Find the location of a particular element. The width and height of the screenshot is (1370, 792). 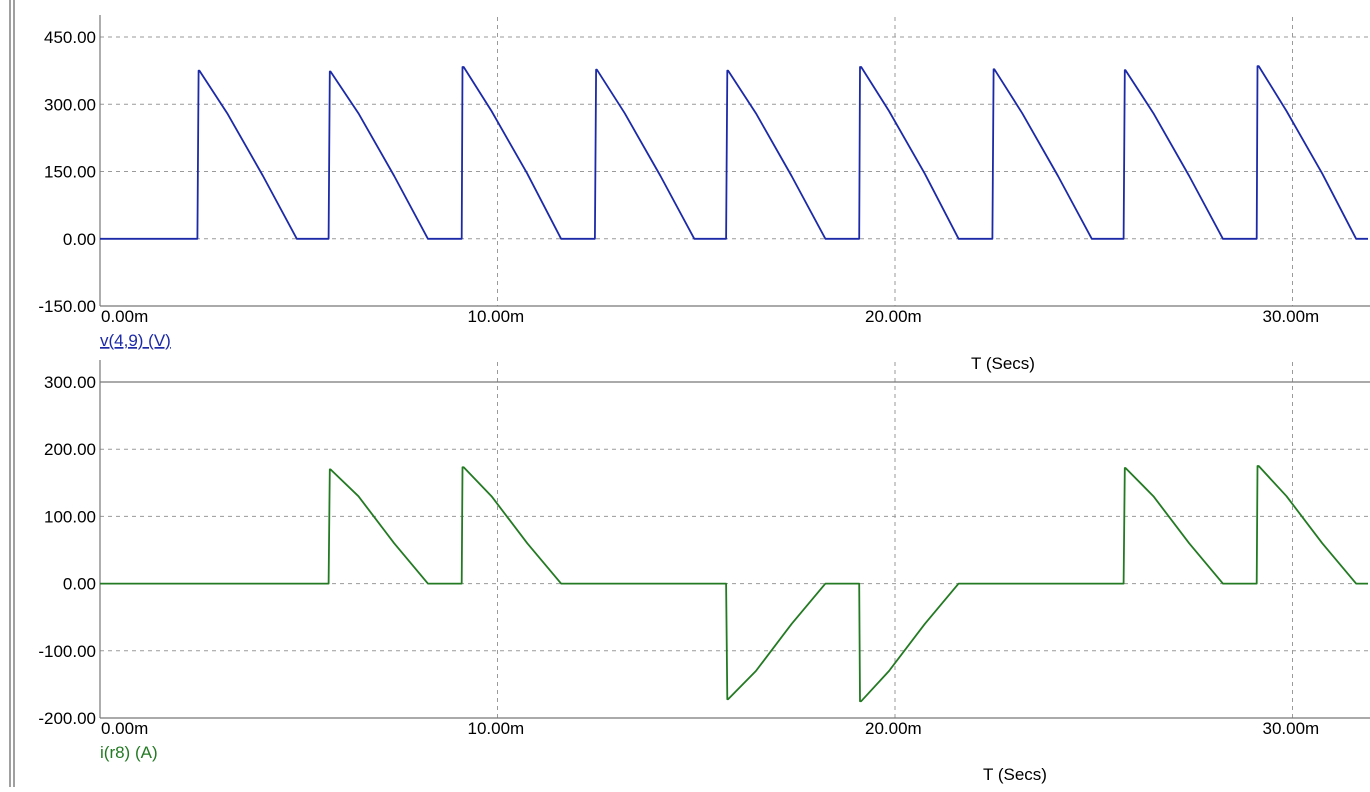

current-y-tick-label: 300.00 is located at coordinates (70, 382).